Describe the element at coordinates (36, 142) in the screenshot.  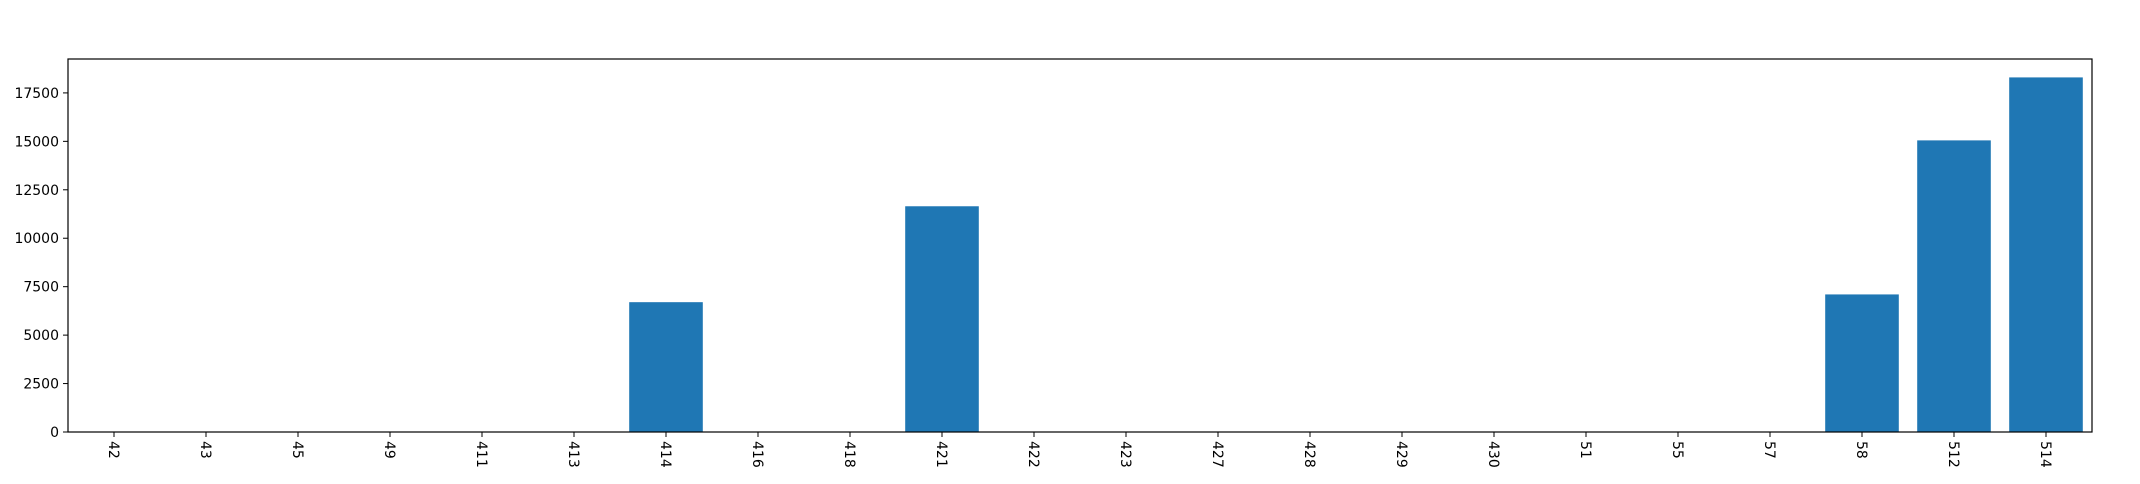
I see `y-tick-label: 15000` at that location.